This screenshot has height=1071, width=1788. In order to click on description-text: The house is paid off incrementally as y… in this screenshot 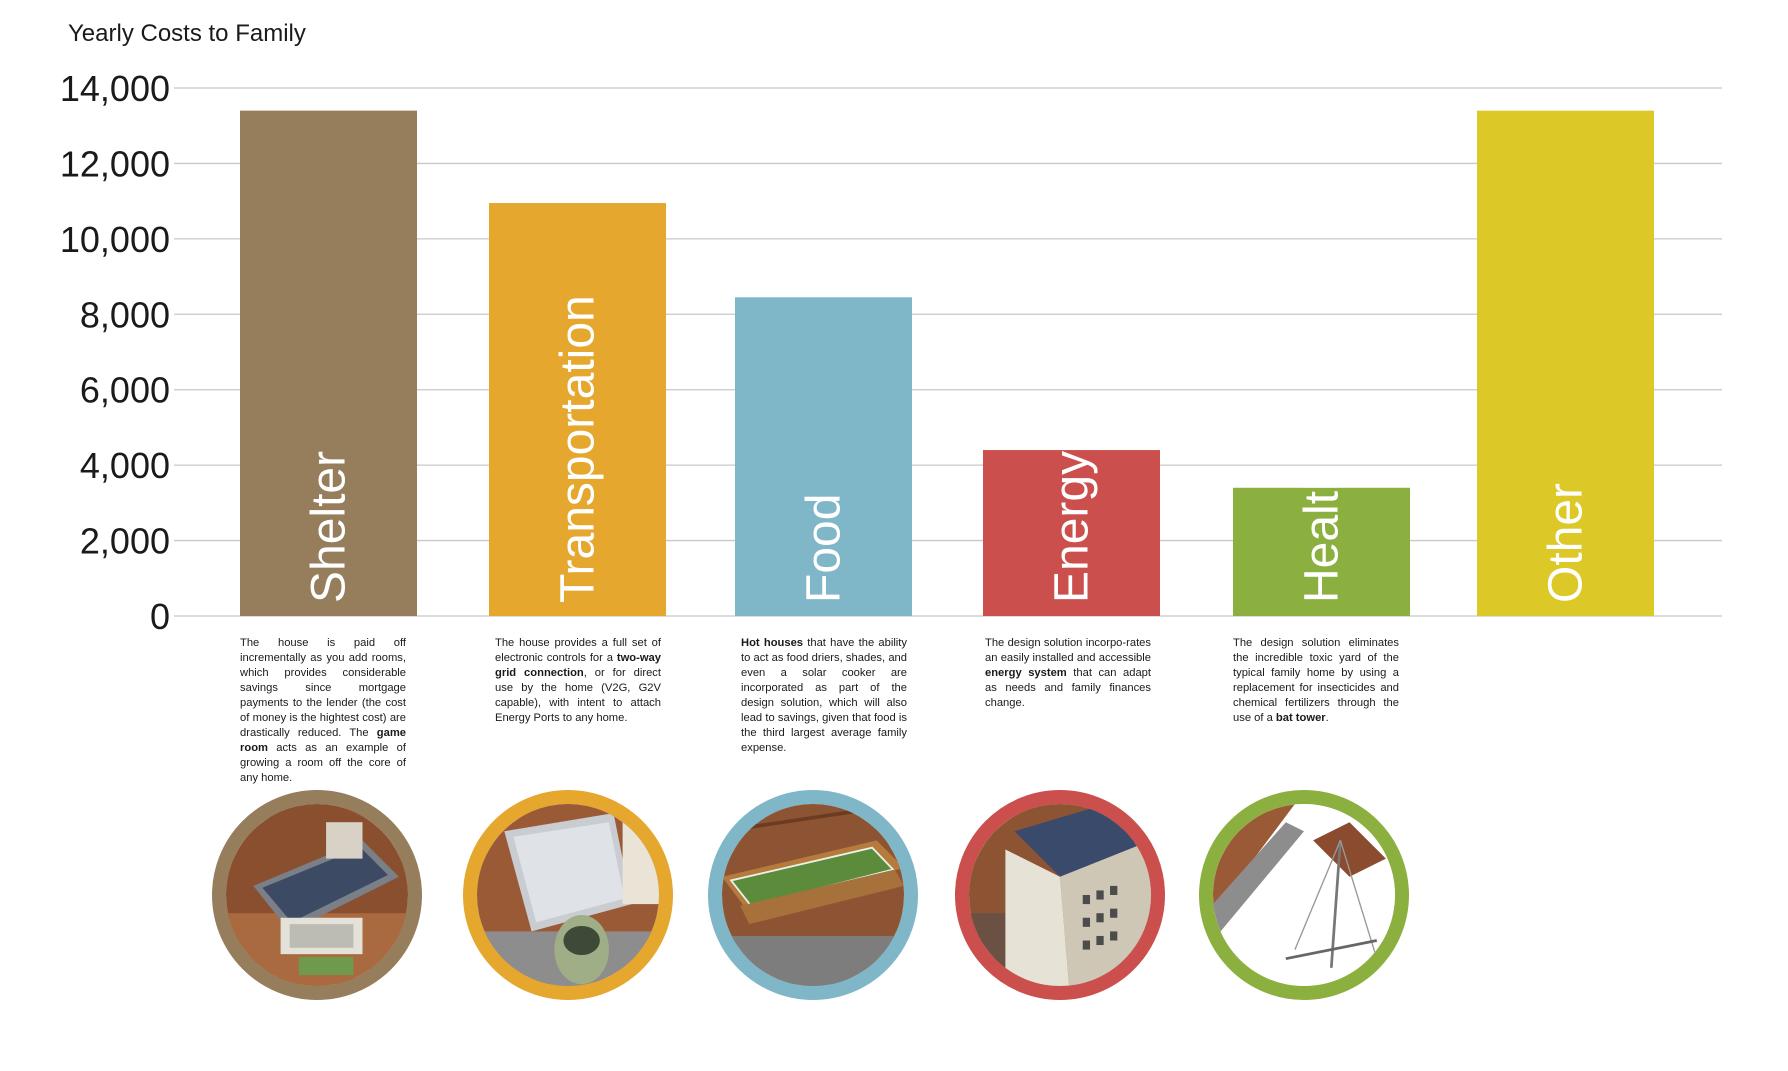, I will do `click(323, 688)`.